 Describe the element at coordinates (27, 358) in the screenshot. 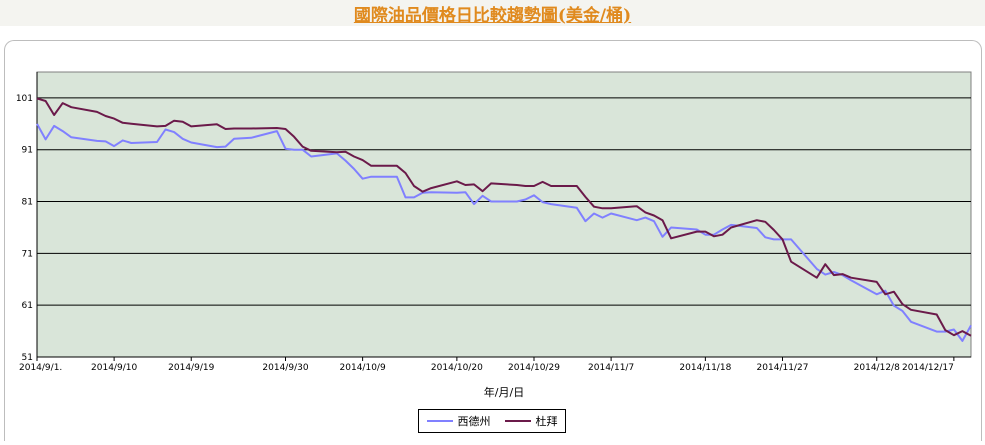

I see `y-tick-label: 51` at that location.